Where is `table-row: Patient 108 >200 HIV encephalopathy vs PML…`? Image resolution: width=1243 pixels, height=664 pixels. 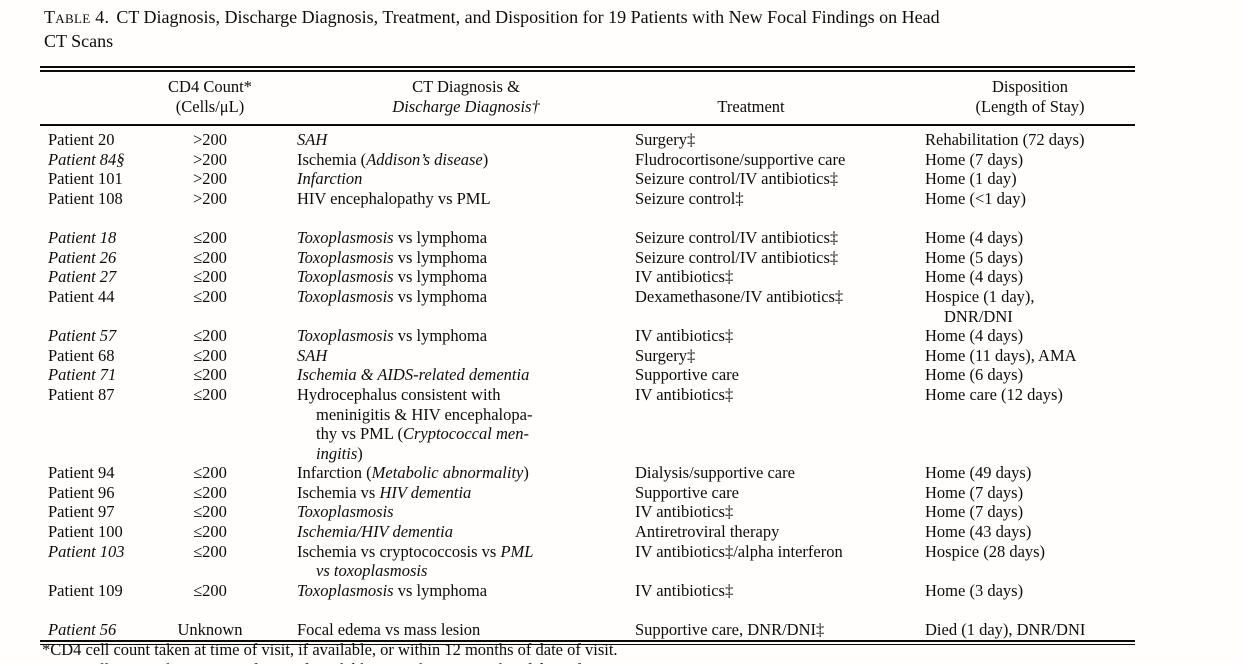 table-row: Patient 108 >200 HIV encephalopathy vs PML… is located at coordinates (587, 199).